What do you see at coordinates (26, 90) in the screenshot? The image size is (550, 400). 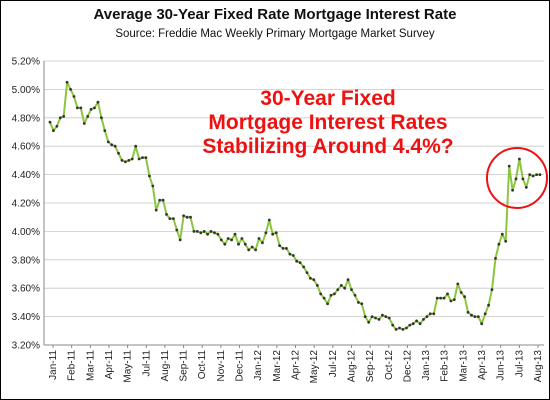 I see `y-tick-label: 5.00%` at bounding box center [26, 90].